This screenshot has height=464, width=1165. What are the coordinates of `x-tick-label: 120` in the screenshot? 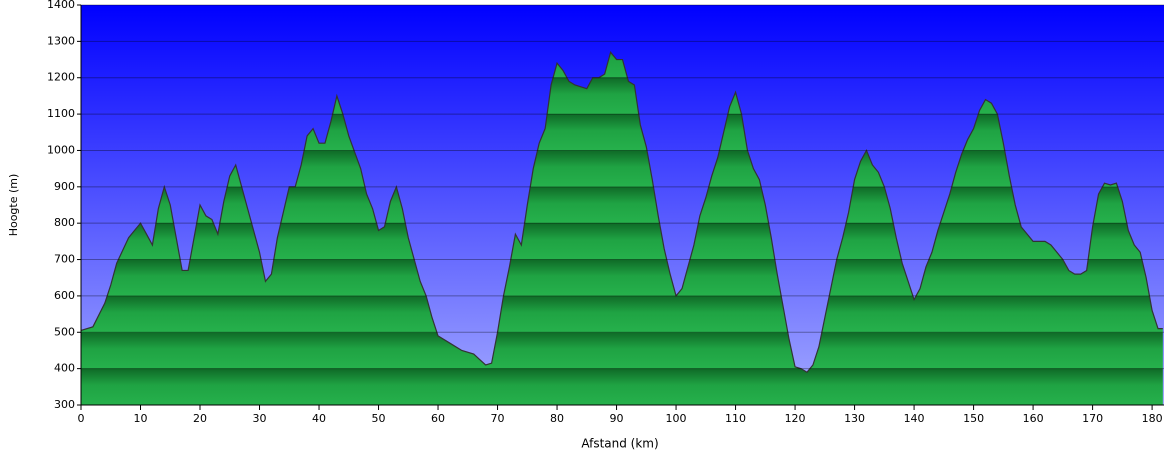 It's located at (795, 418).